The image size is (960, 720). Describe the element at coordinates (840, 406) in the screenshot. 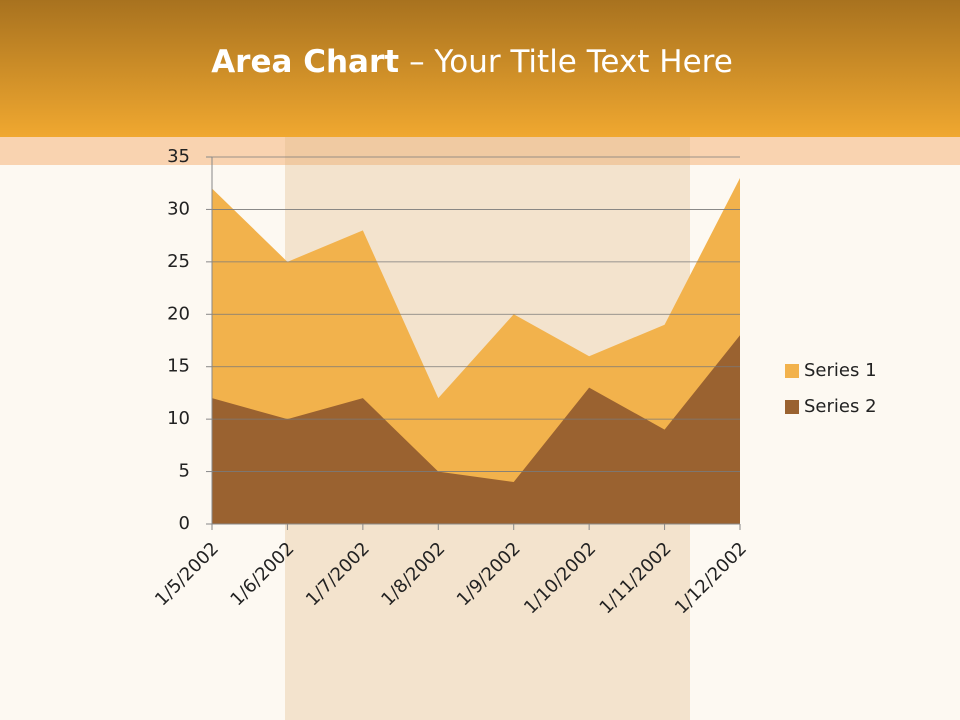

I see `legend-label: Series 2` at that location.